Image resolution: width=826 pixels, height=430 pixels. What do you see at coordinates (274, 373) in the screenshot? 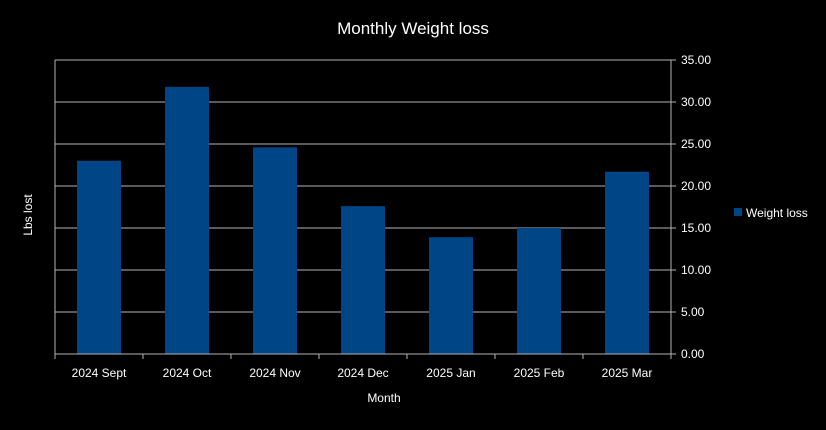
I see `x-tick-label: 2024 Nov` at bounding box center [274, 373].